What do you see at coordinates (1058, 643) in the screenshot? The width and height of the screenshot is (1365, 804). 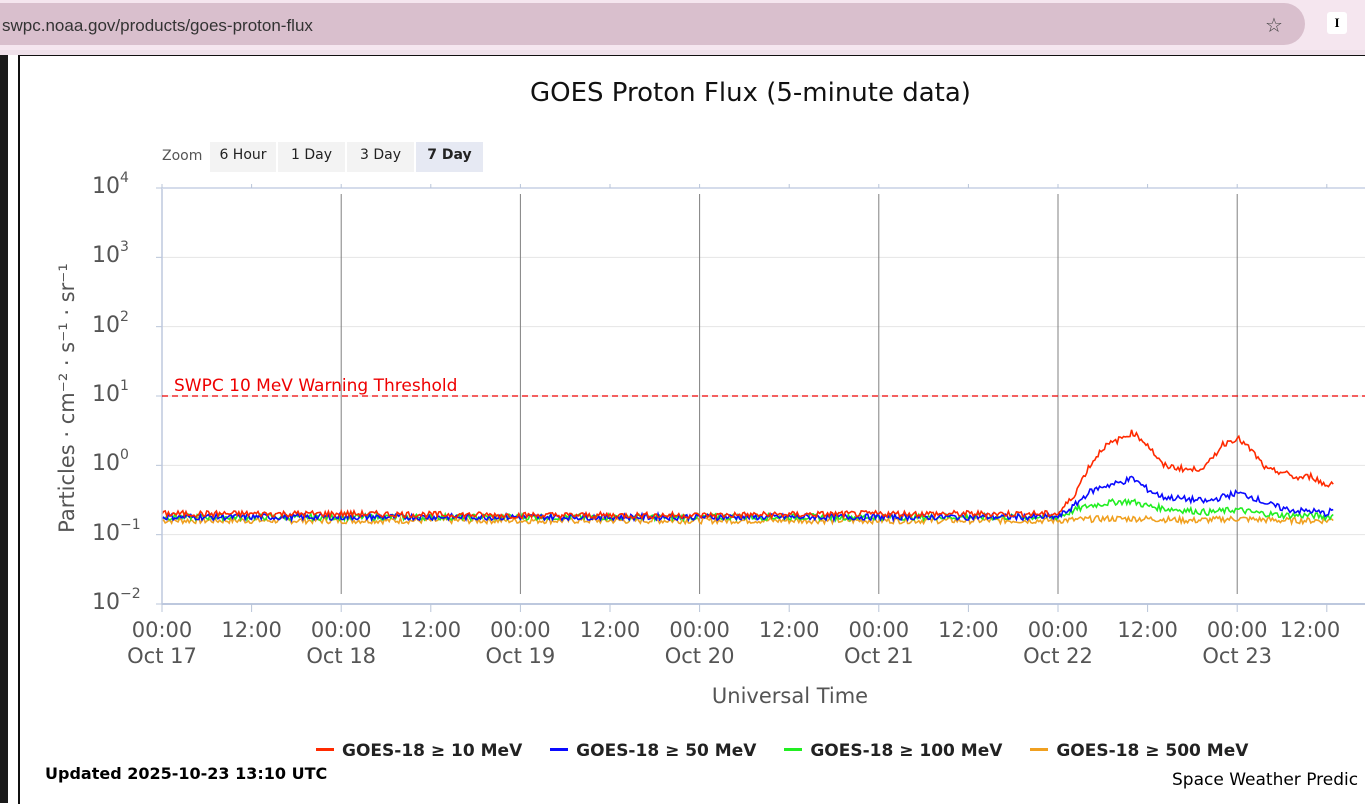 I see `x-tick-label: 00:00 Oct 22` at bounding box center [1058, 643].